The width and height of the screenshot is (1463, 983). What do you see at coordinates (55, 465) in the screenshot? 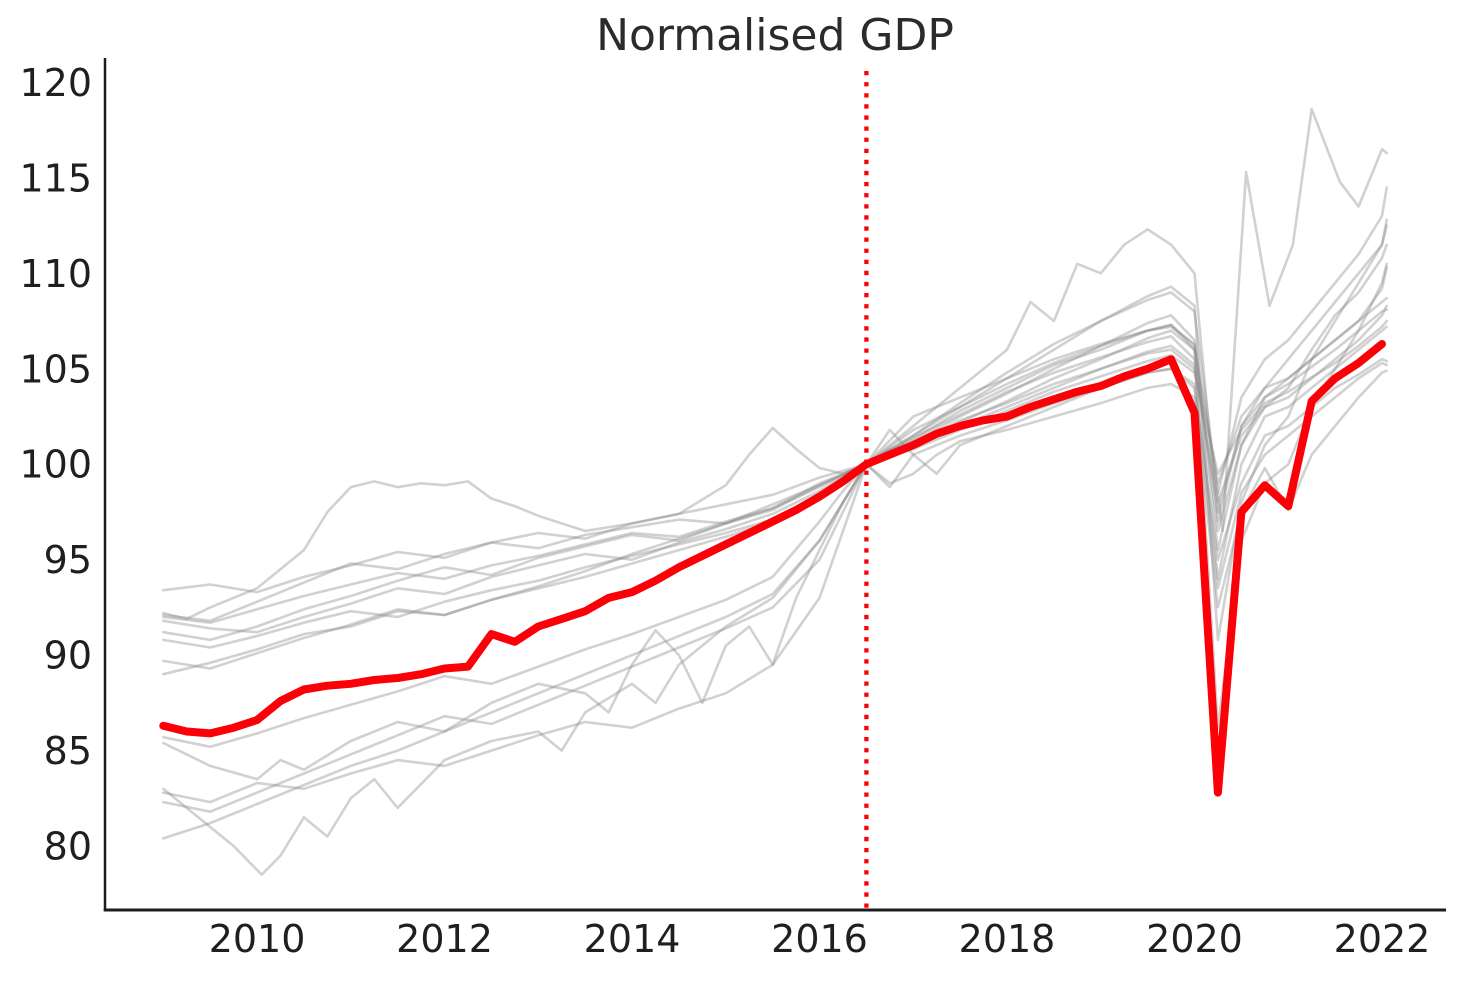
I see `y-tick-label-100: 100` at bounding box center [55, 465].